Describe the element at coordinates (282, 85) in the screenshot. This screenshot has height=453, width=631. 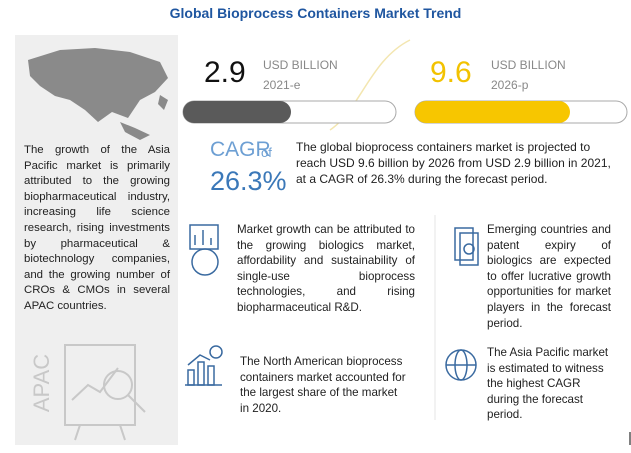
I see `stat-year: 2021-e` at that location.